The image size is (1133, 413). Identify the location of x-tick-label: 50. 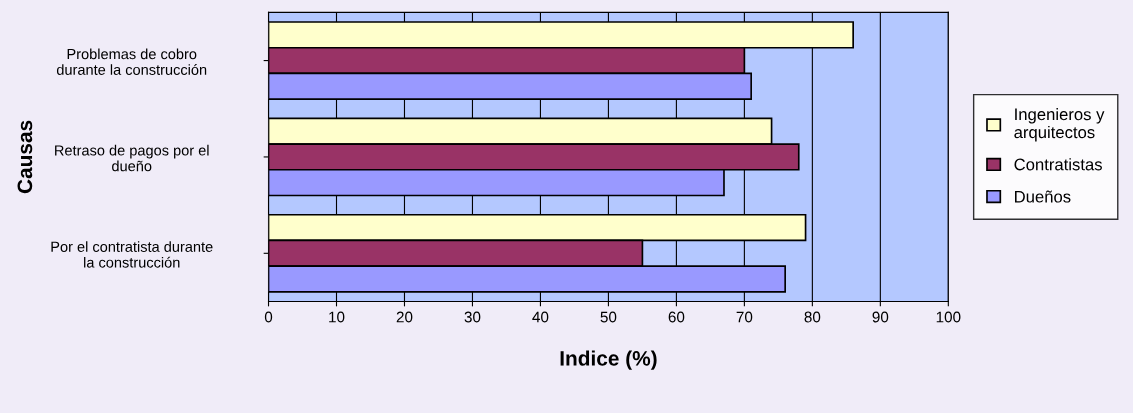
(608, 317).